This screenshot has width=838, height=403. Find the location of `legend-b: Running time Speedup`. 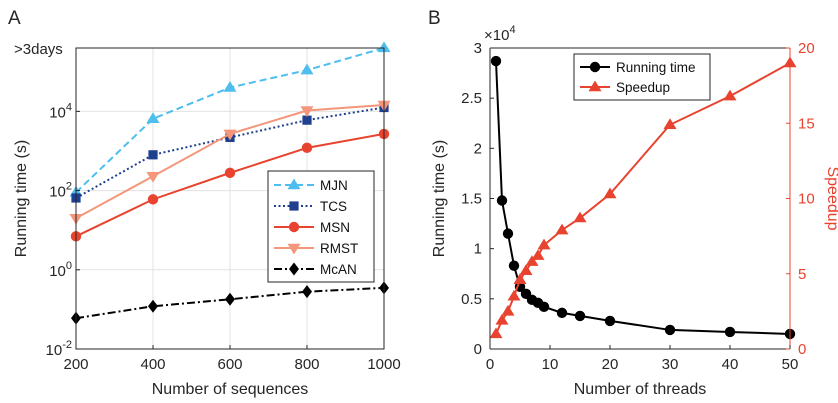

legend-b: Running time Speedup is located at coordinates (642, 77).